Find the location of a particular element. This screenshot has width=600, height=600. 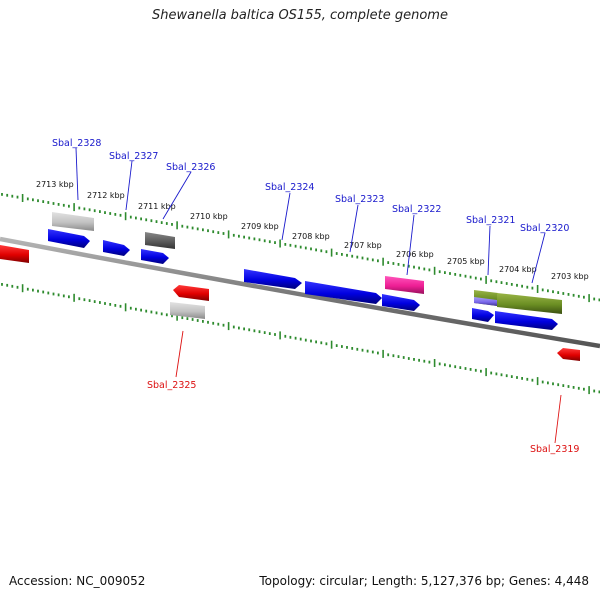

gene-label-sbal-2325: Sbal_2325 is located at coordinates (171, 385).